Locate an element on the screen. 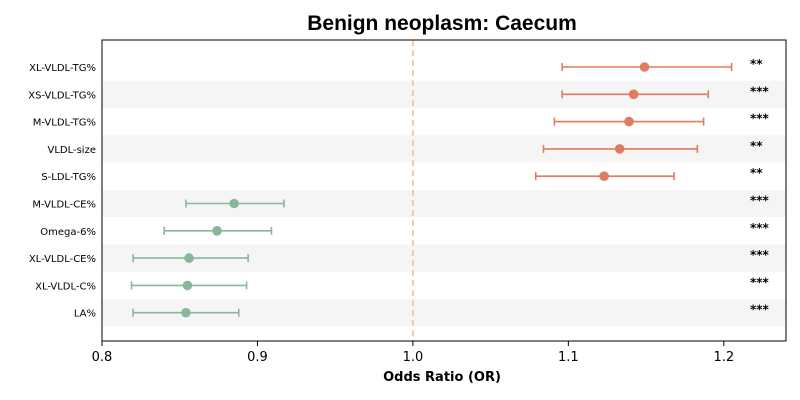 The width and height of the screenshot is (800, 400). x-tick-label: 0.9 is located at coordinates (257, 357).